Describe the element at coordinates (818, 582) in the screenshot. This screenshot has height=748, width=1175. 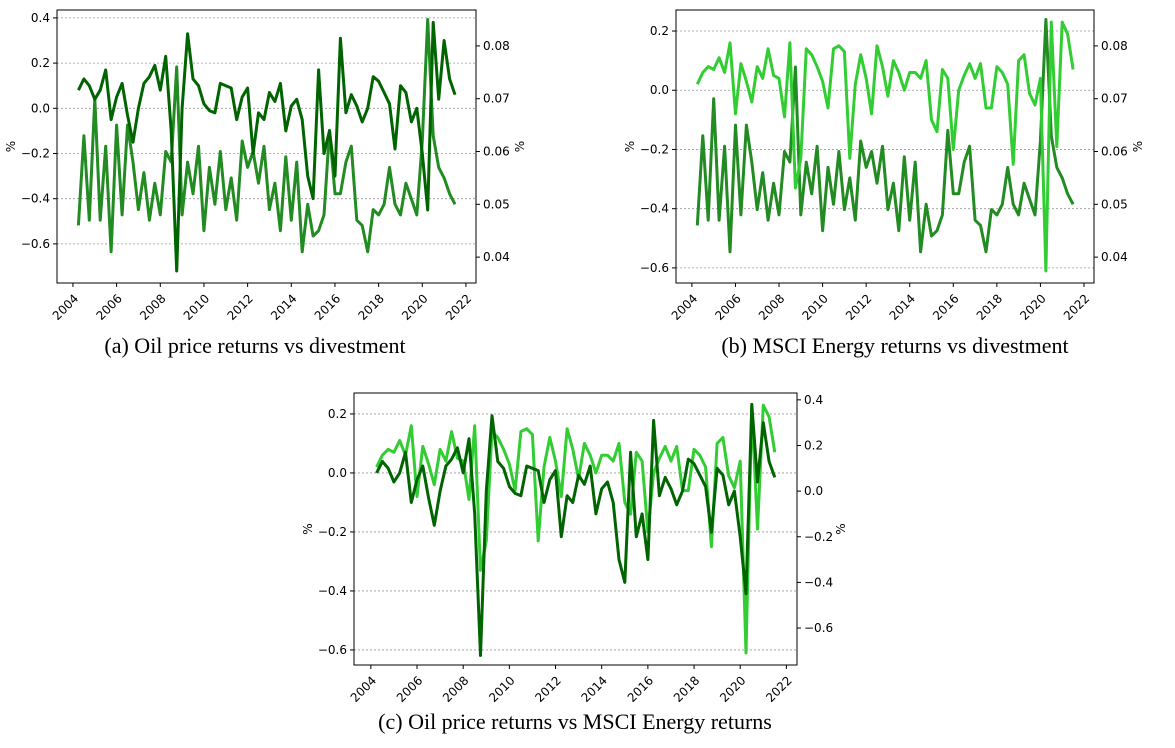
I see `y2-tick-label: −0.4` at that location.